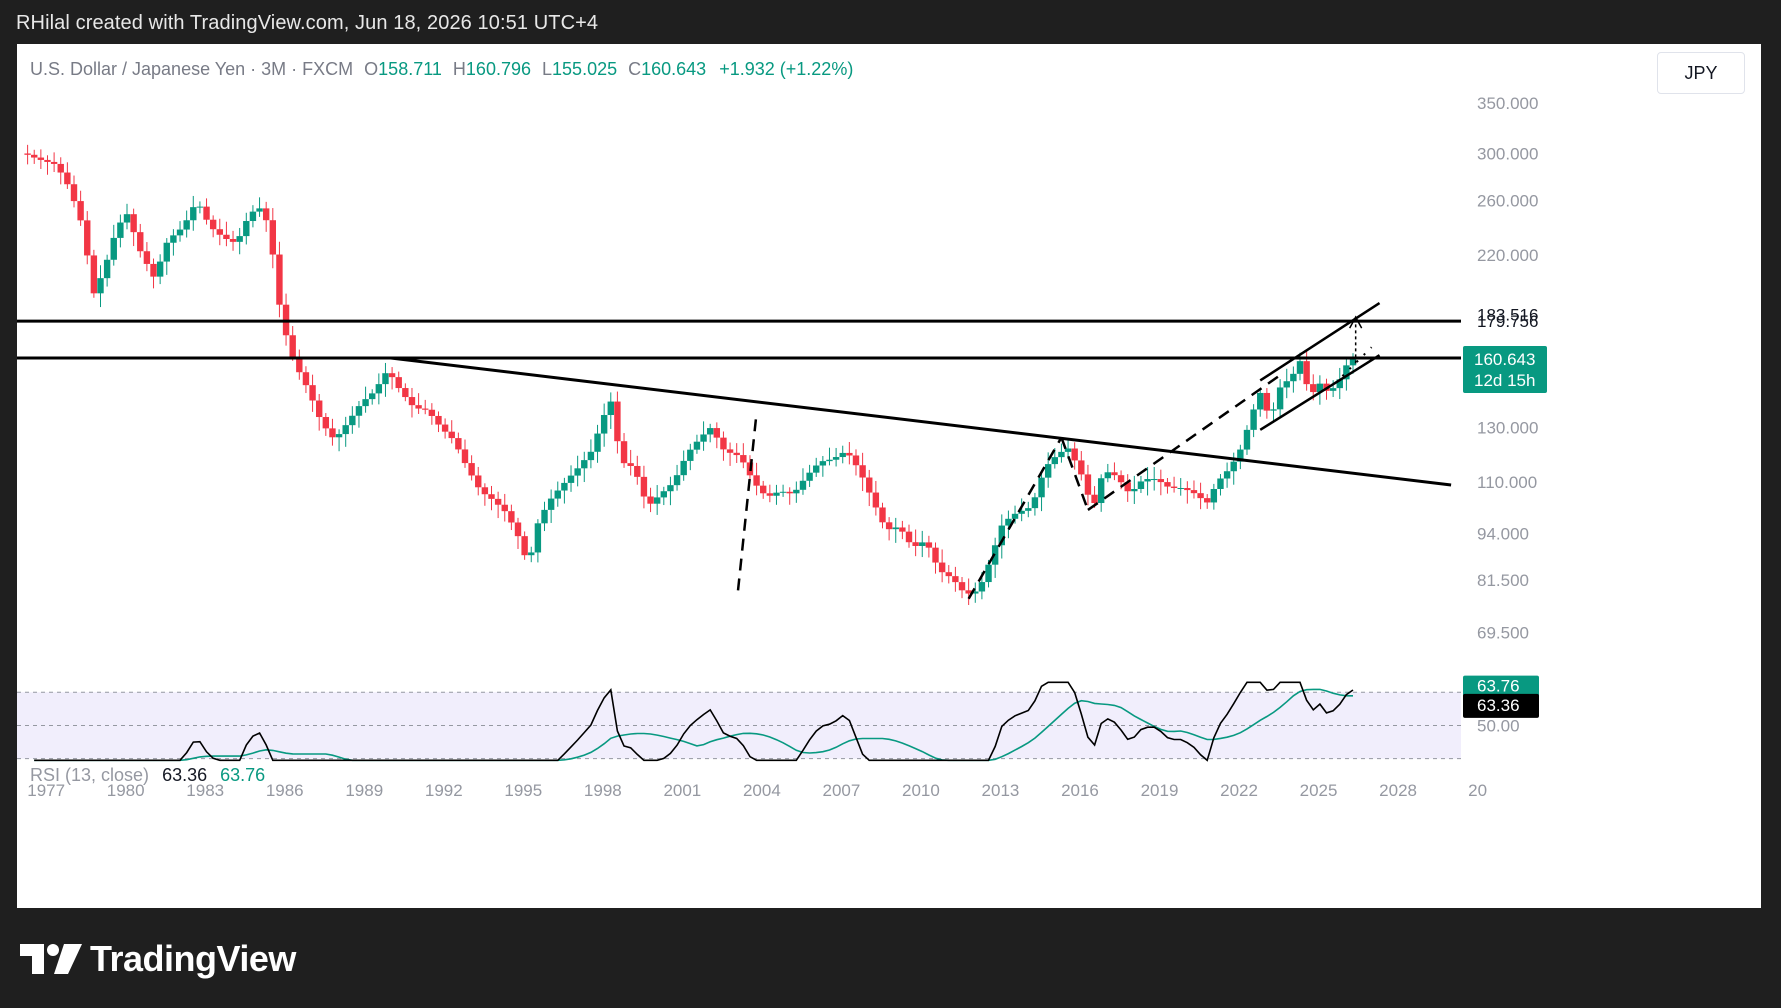 Image resolution: width=1781 pixels, height=1008 pixels. Describe the element at coordinates (635, 69) in the screenshot. I see `close-label: C` at that location.